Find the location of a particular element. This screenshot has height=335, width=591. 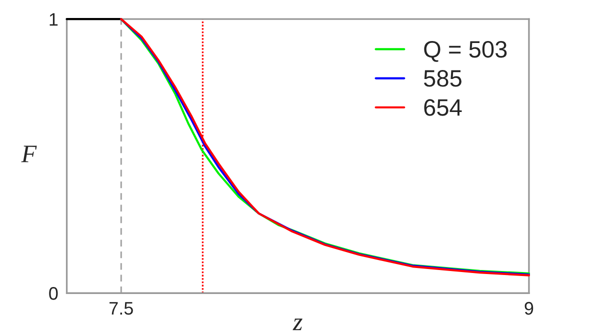

x-tick-label: 7.5 is located at coordinates (121, 308).